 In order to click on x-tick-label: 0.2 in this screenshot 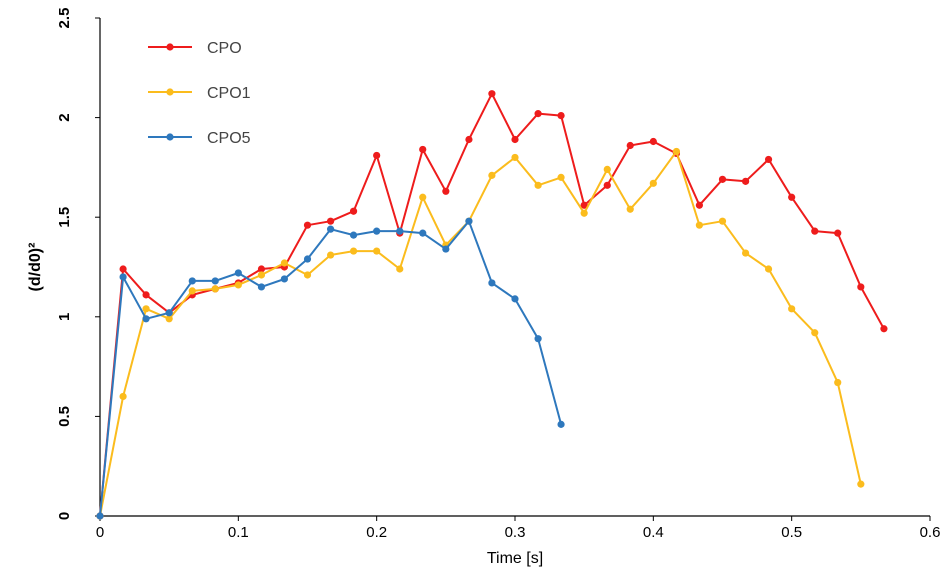, I will do `click(376, 532)`.